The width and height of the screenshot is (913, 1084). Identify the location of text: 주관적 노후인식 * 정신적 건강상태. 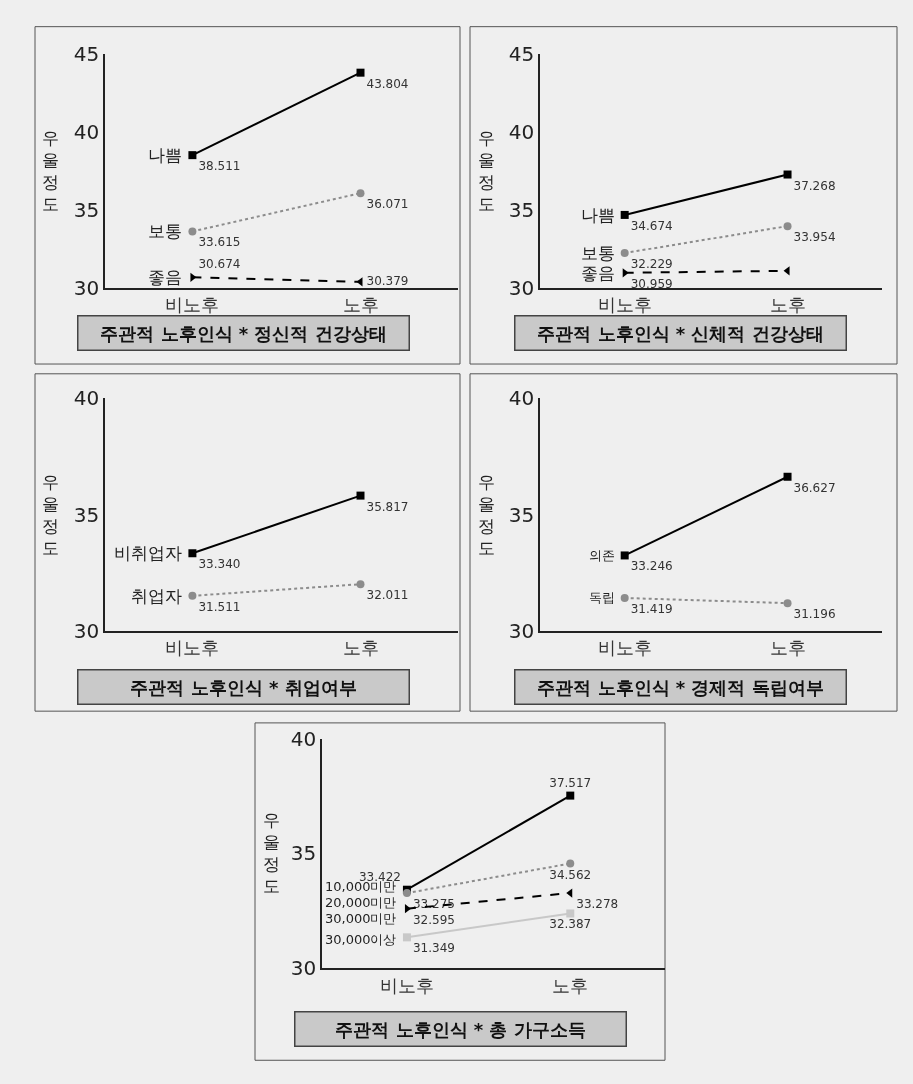
(243, 333).